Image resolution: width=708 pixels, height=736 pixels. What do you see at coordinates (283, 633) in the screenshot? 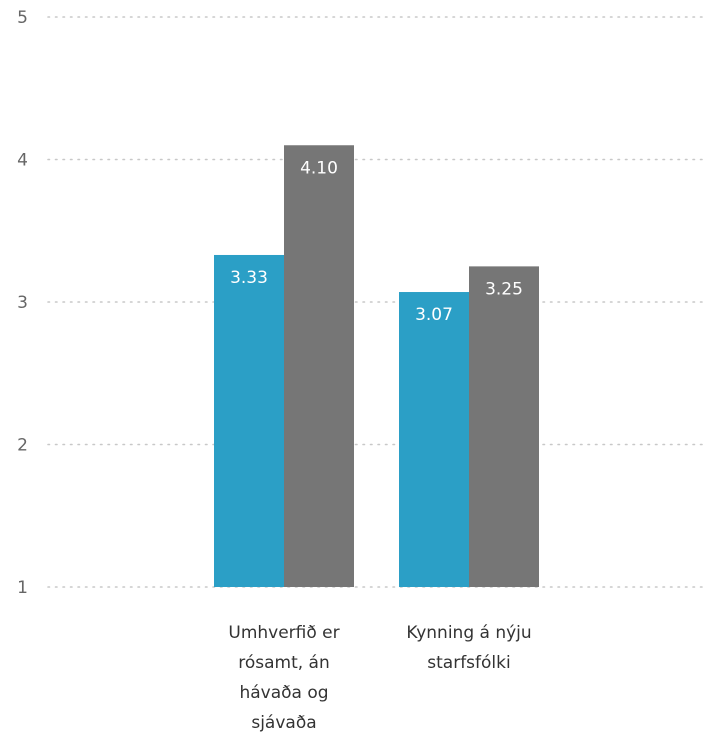
I see `x-category-label-line: Umhverfið er` at bounding box center [283, 633].